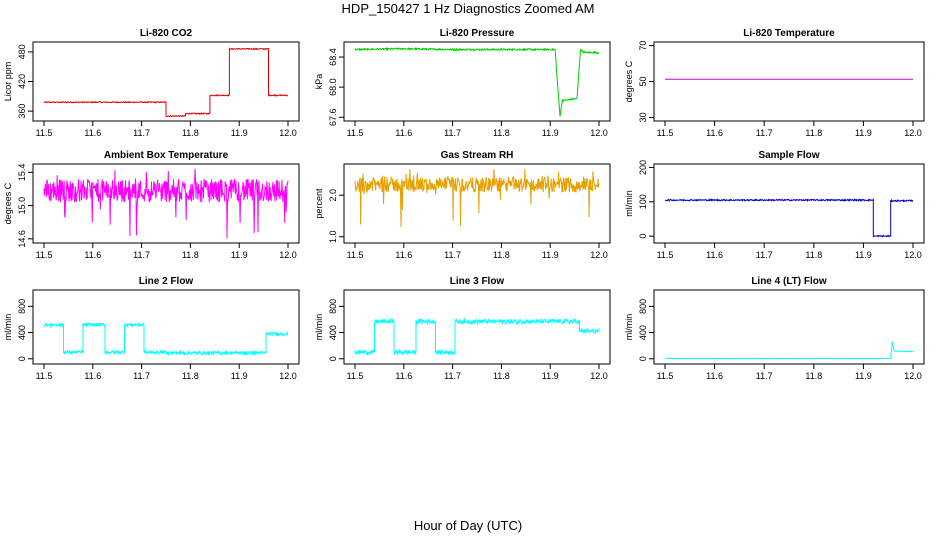  What do you see at coordinates (22, 239) in the screenshot?
I see `y-tick-label: 14.6` at bounding box center [22, 239].